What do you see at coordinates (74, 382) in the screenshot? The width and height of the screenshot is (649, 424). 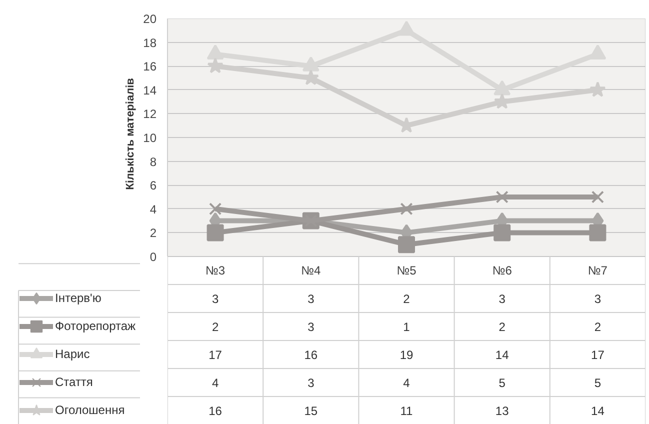 I see `legend-label: Стаття` at bounding box center [74, 382].